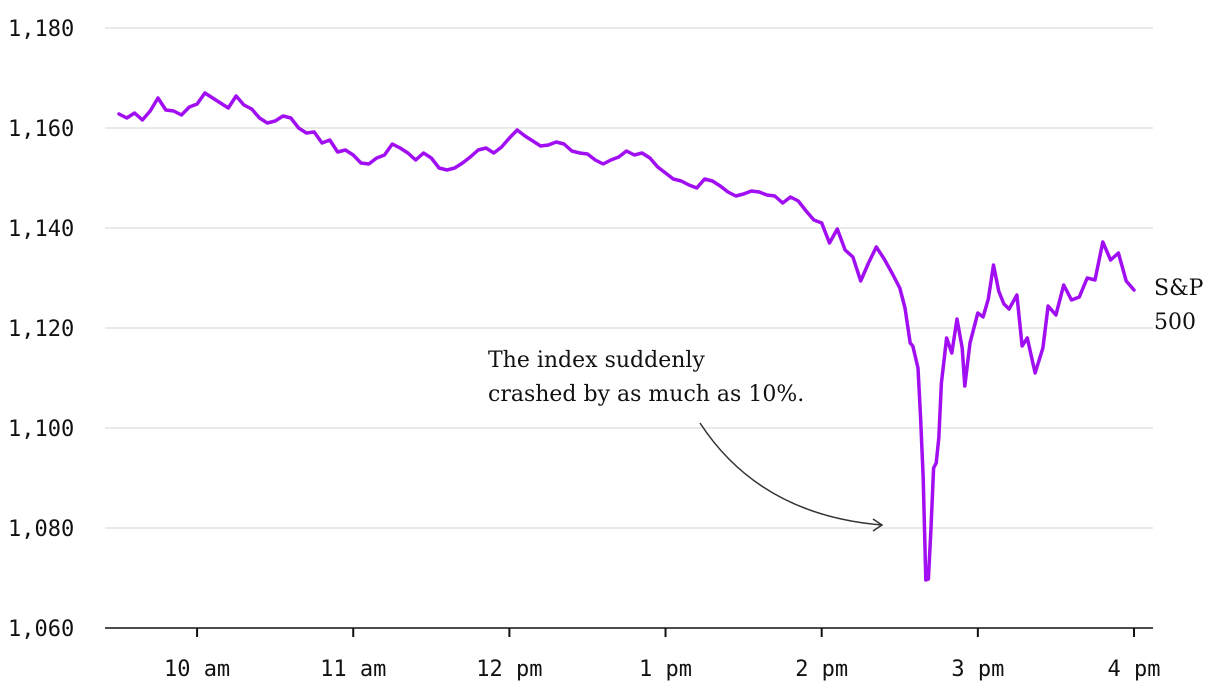 Image resolution: width=1220 pixels, height=698 pixels. I want to click on y-tick-label: 1,120, so click(41, 329).